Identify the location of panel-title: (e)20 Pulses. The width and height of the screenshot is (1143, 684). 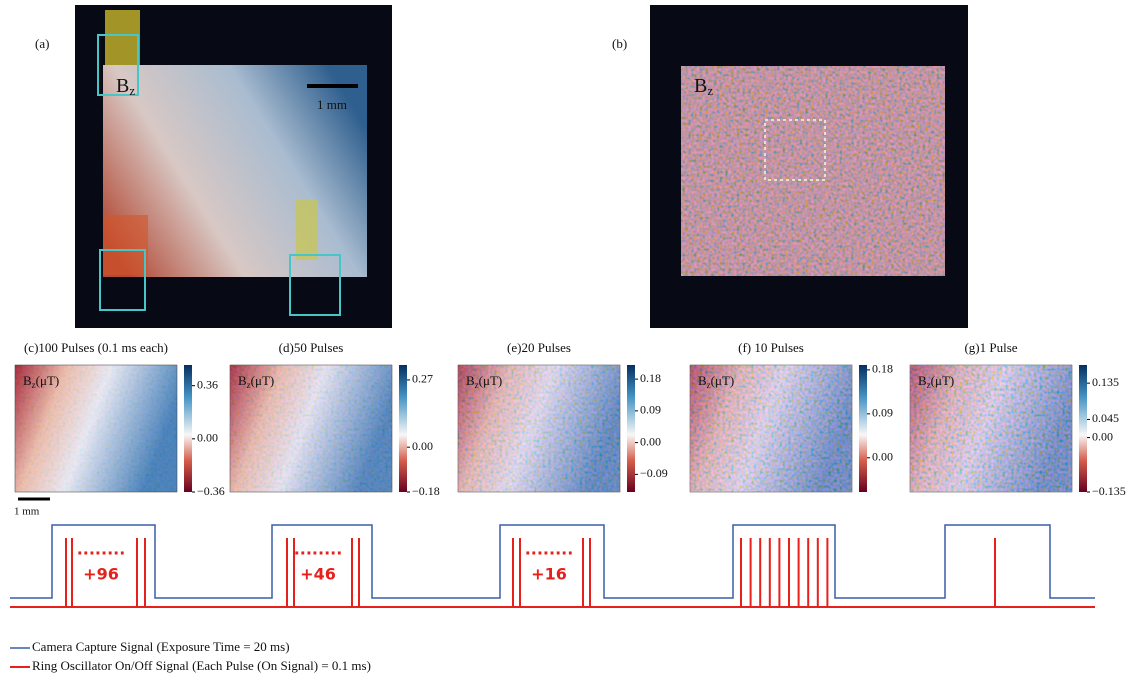
(539, 347).